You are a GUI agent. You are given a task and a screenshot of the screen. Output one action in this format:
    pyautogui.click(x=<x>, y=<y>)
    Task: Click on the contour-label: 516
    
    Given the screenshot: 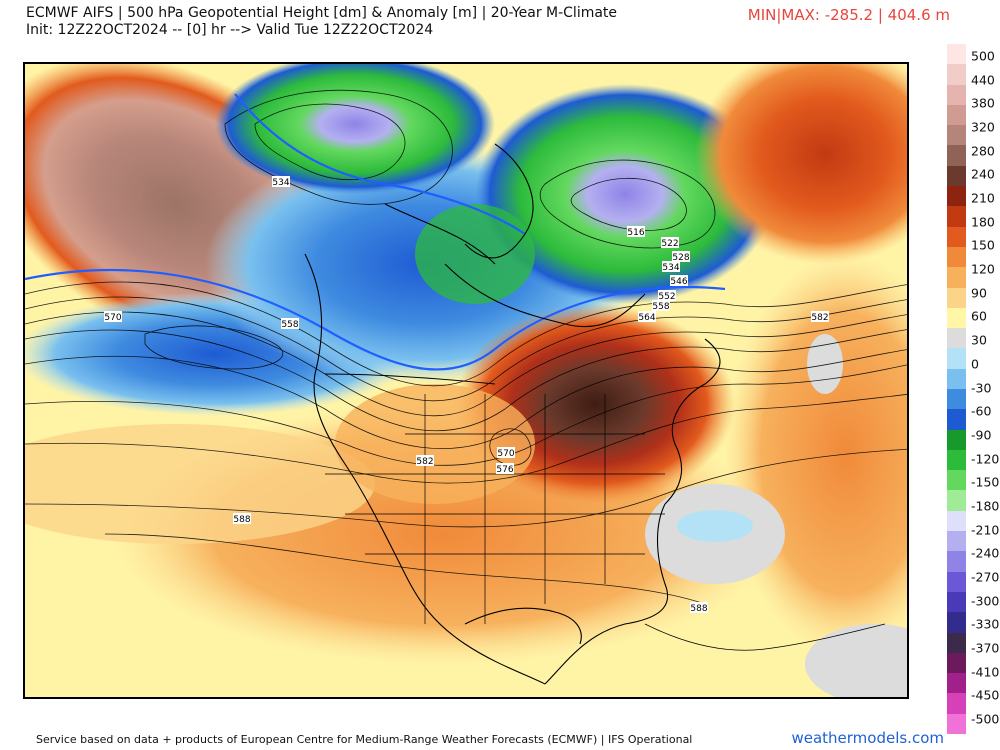 What is the action you would take?
    pyautogui.click(x=635, y=233)
    